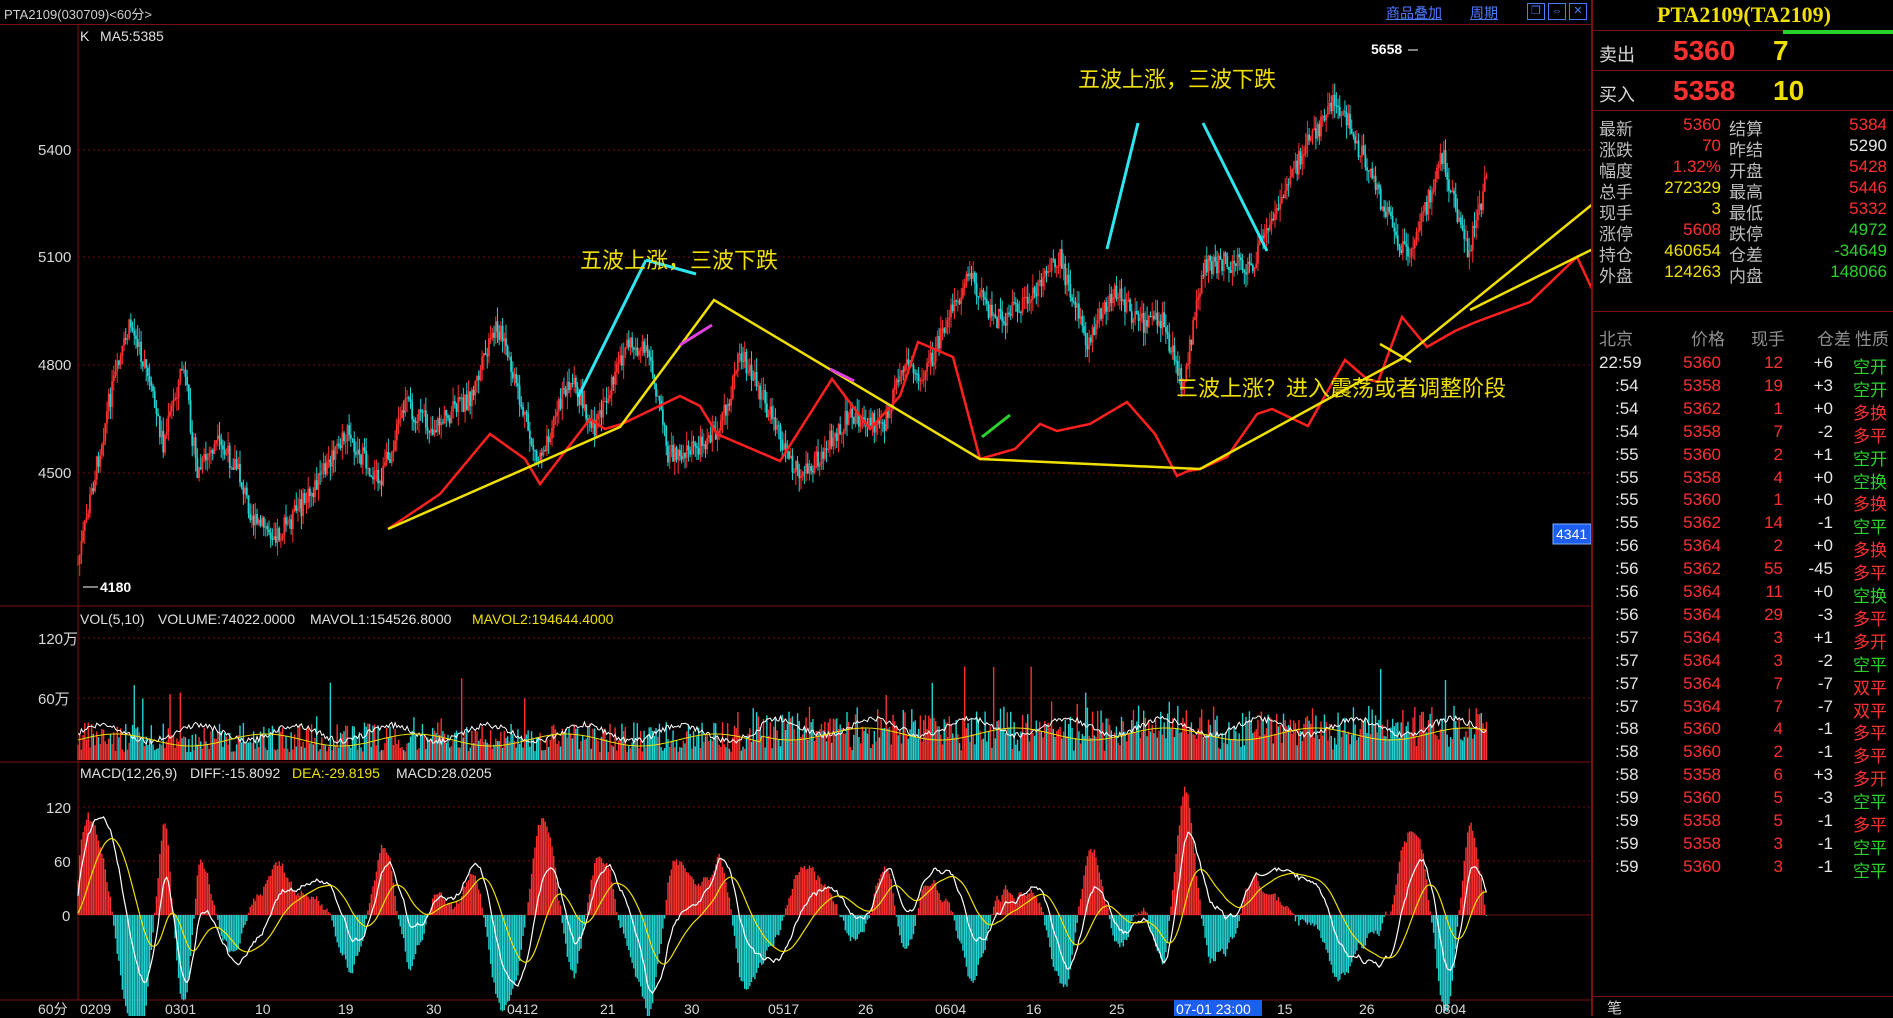  Describe the element at coordinates (1743, 729) in the screenshot. I see `tick-row: :58 5360 4 -1 多平` at that location.